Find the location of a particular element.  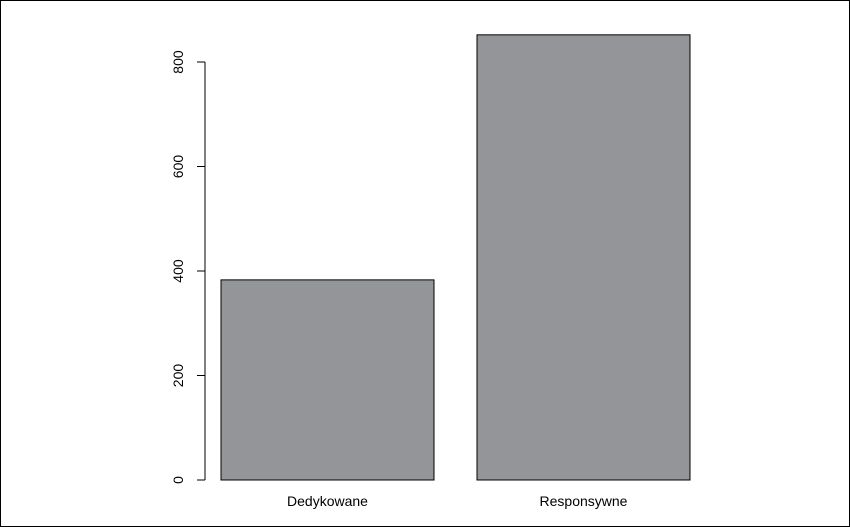

y-tick-label: 0 is located at coordinates (178, 480).